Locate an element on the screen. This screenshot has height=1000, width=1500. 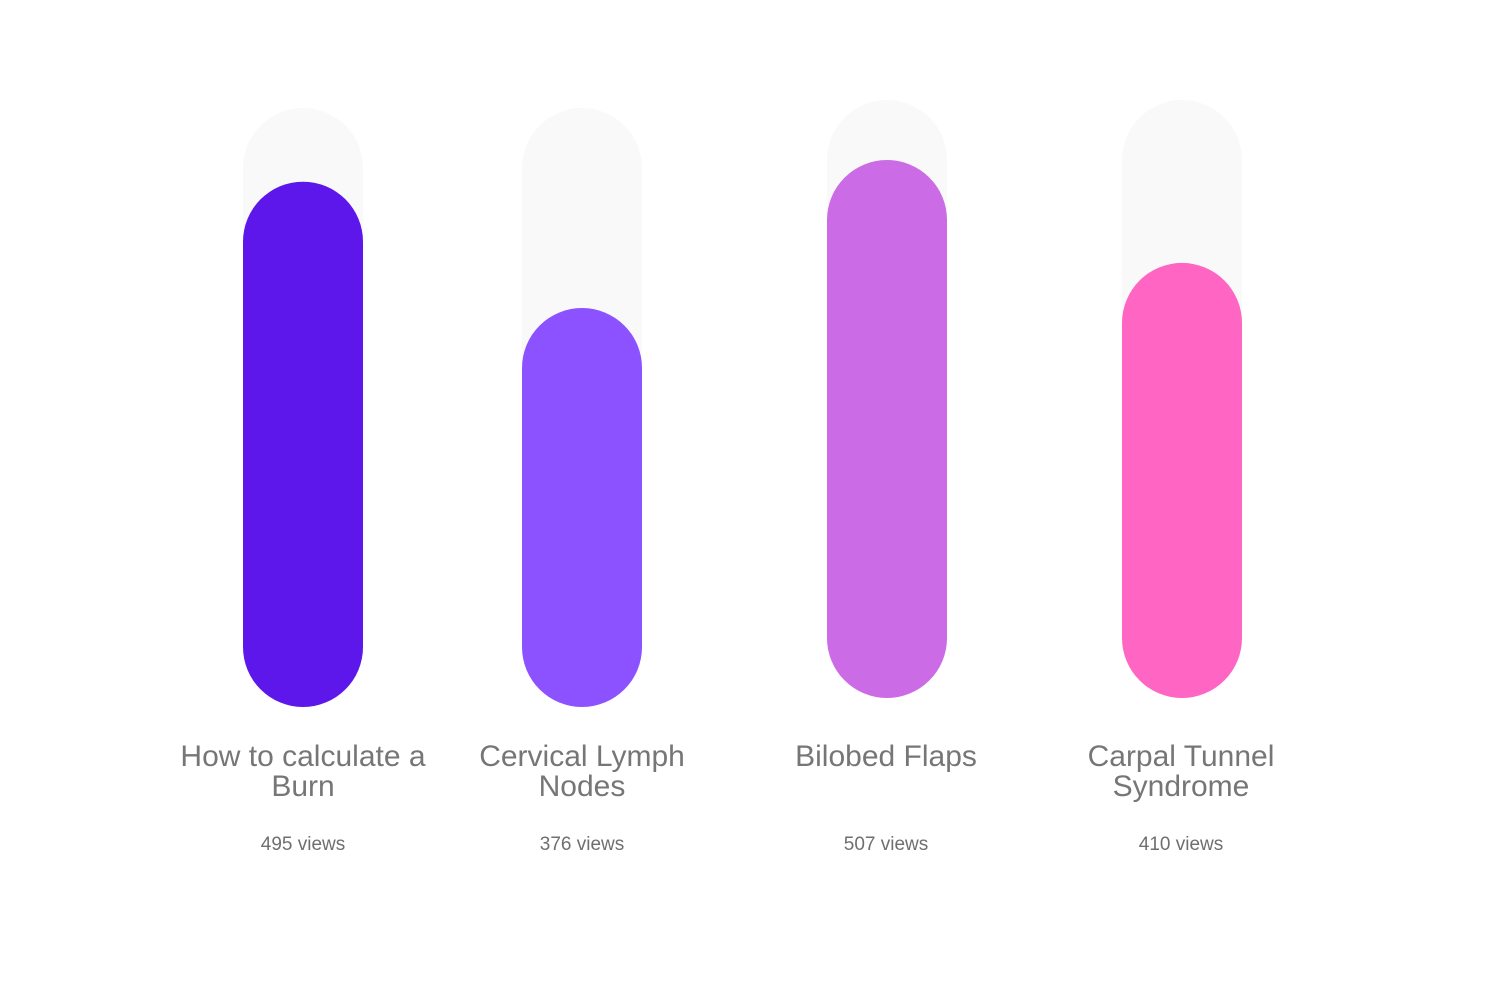
bar-burn is located at coordinates (303, 444).